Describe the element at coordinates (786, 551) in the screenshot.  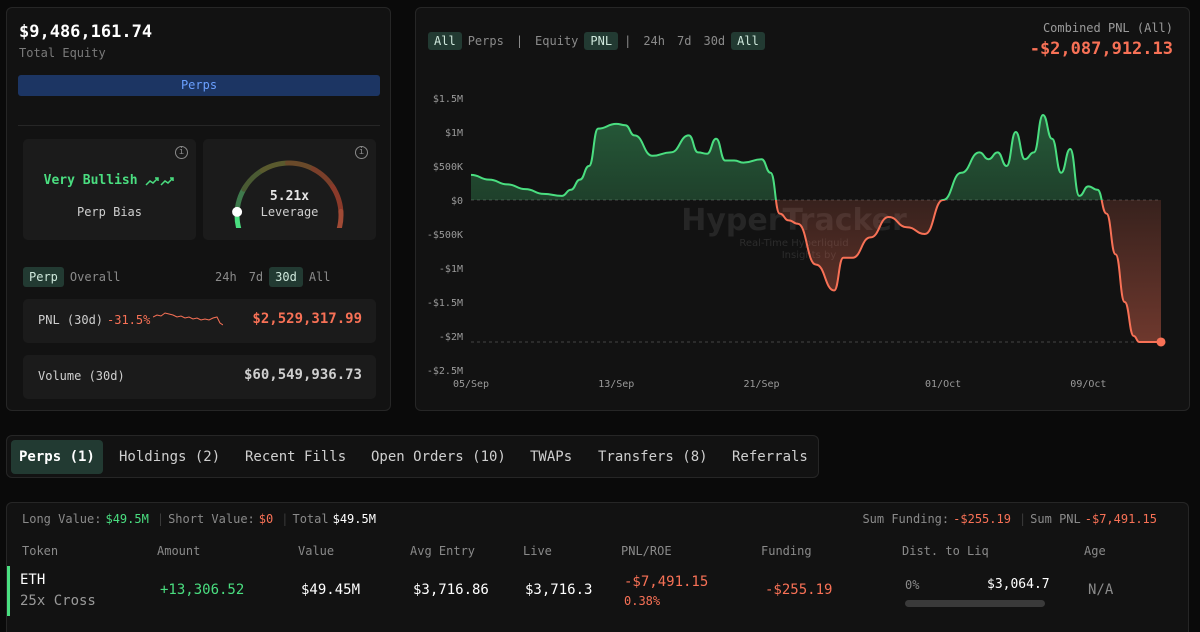
I see `col-header-funding: Funding` at that location.